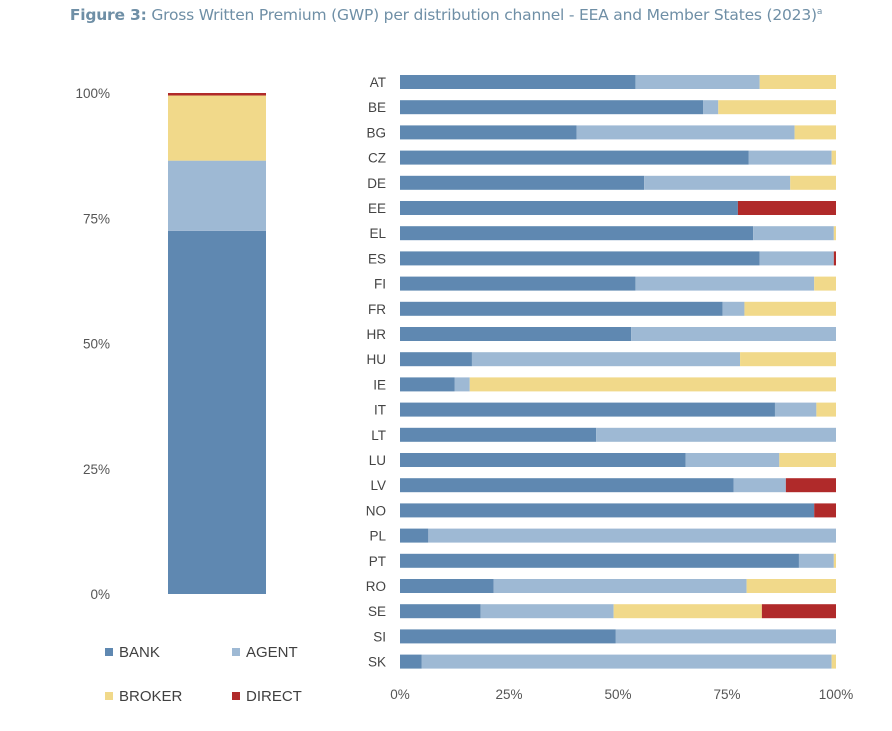 The image size is (892, 731). I want to click on bar-segment-es-agent, so click(796, 258).